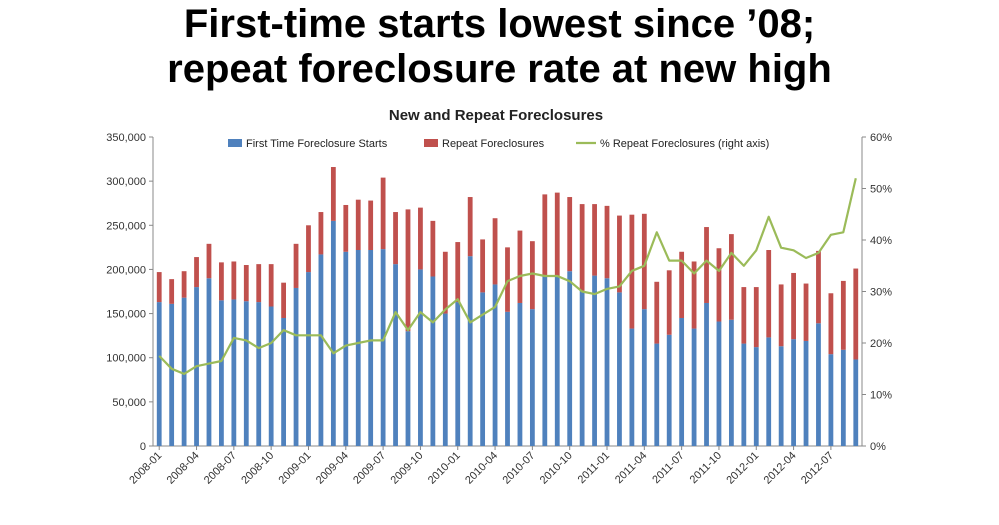 This screenshot has width=999, height=525. What do you see at coordinates (684, 144) in the screenshot?
I see `legend-label: % Repeat Foreclosures (right axis)` at bounding box center [684, 144].